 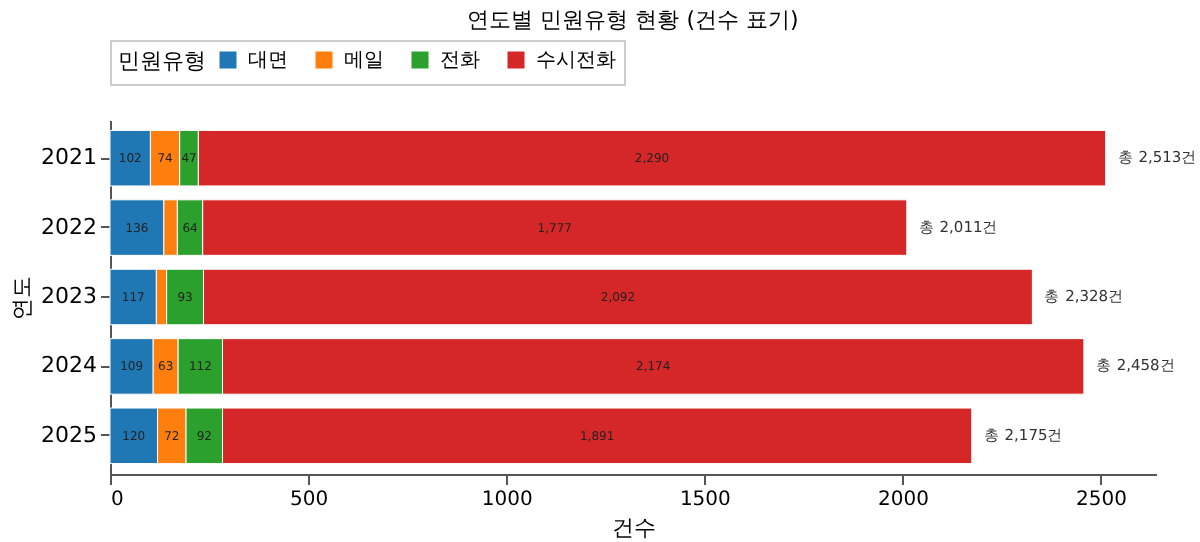 I want to click on y-tick-label: 2023, so click(x=69, y=296).